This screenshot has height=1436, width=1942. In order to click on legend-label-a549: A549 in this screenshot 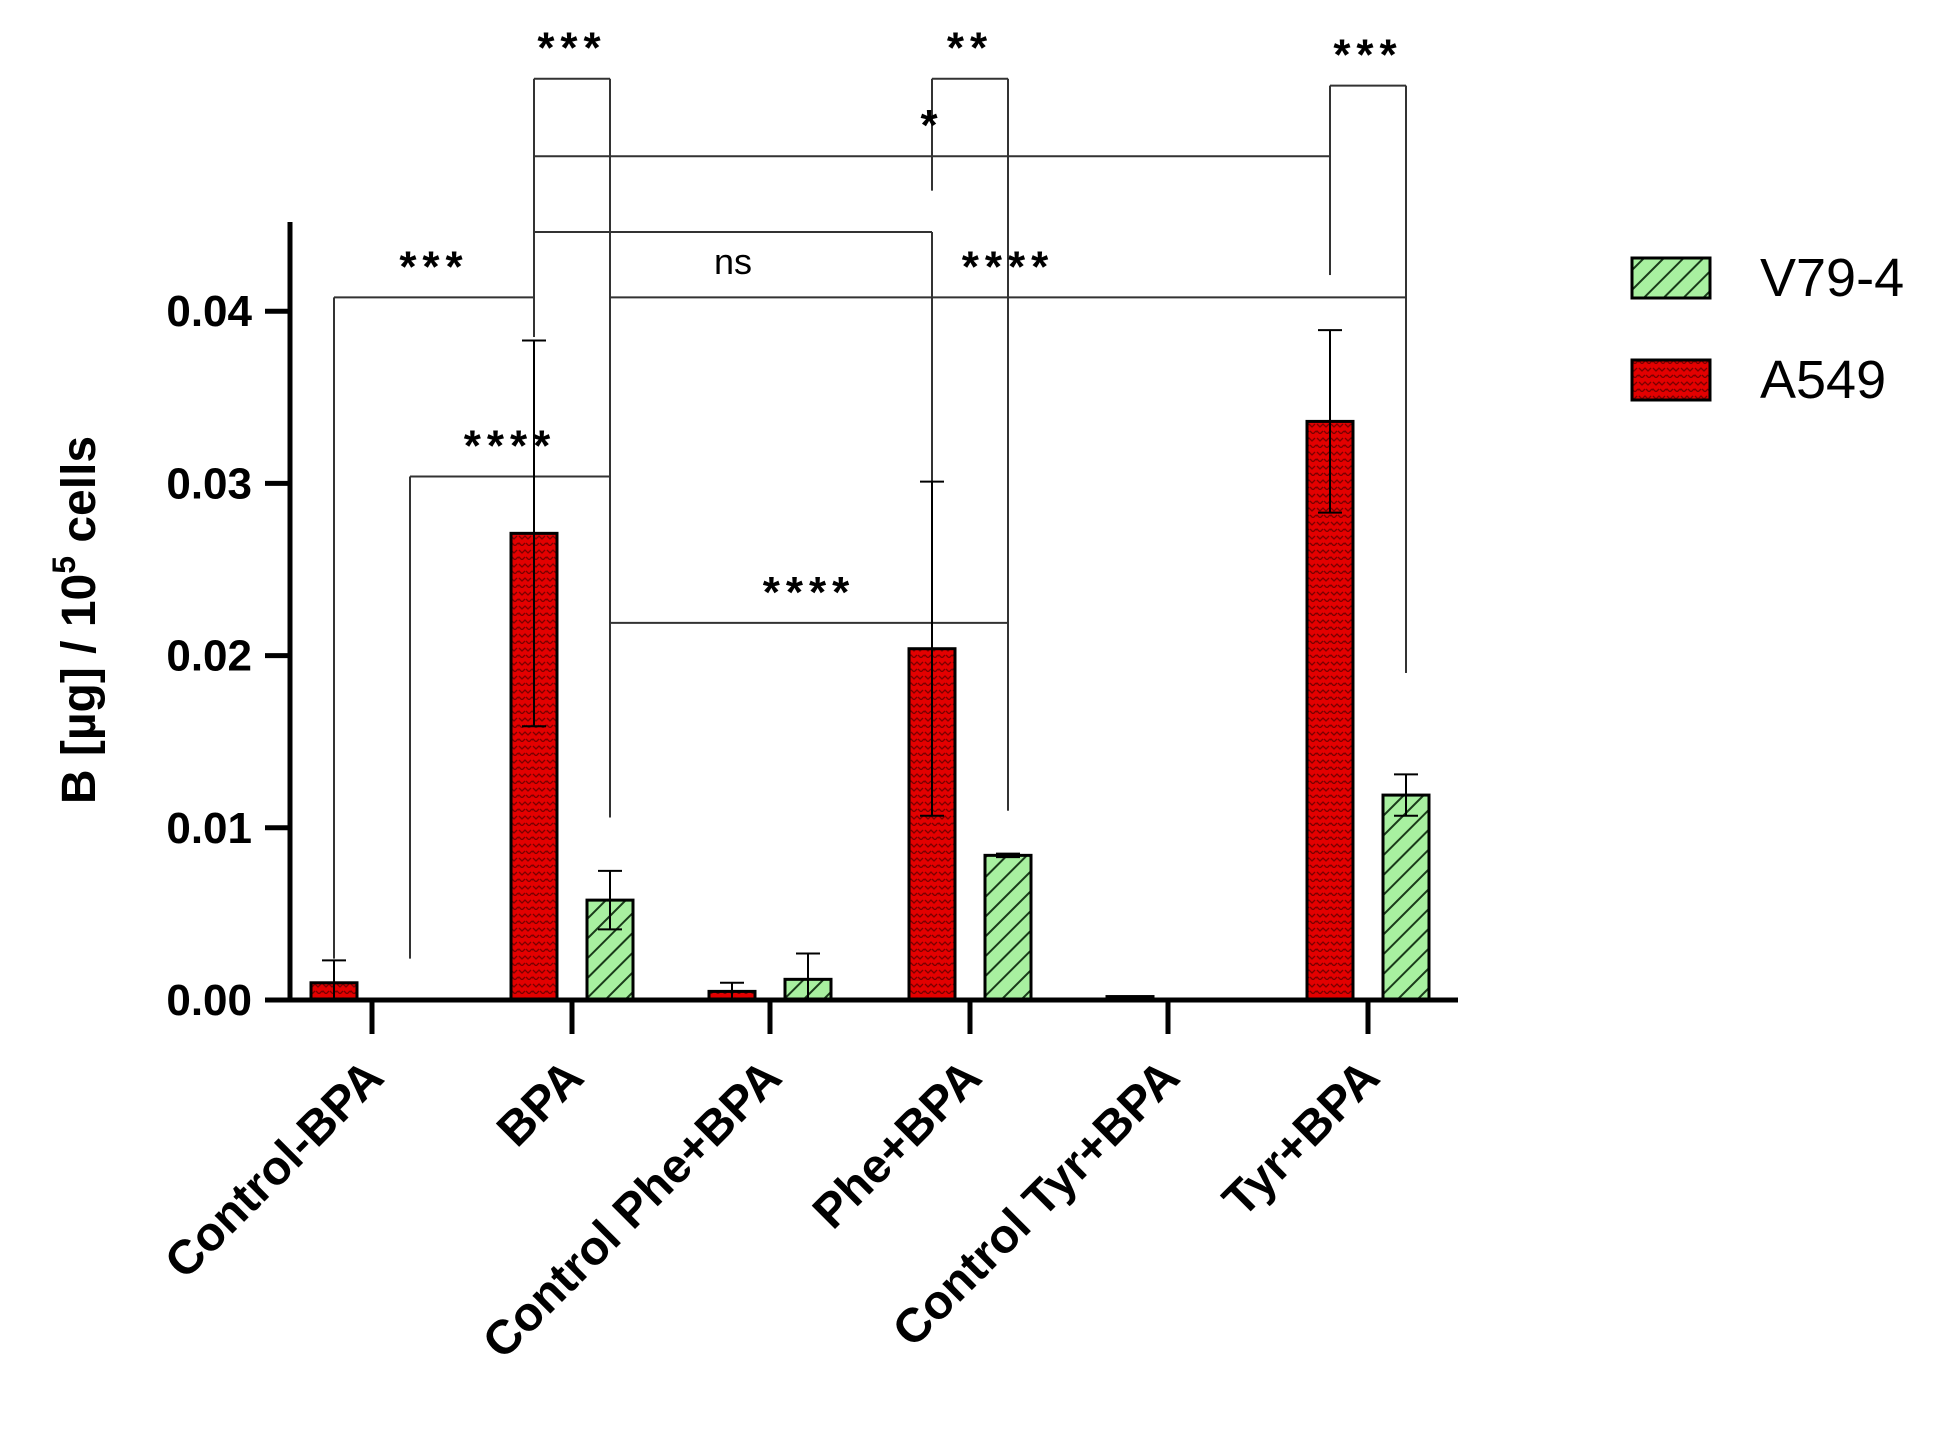, I will do `click(1823, 380)`.